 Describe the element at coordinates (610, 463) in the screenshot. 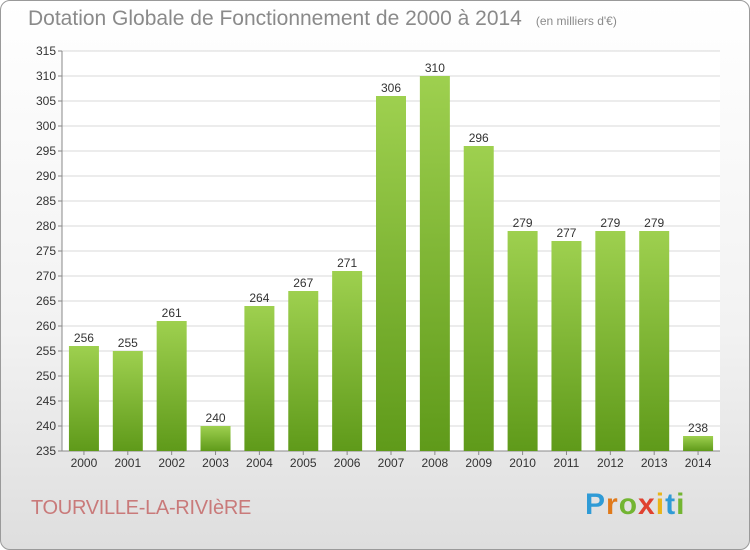

I see `x-tick-label: 2012` at that location.